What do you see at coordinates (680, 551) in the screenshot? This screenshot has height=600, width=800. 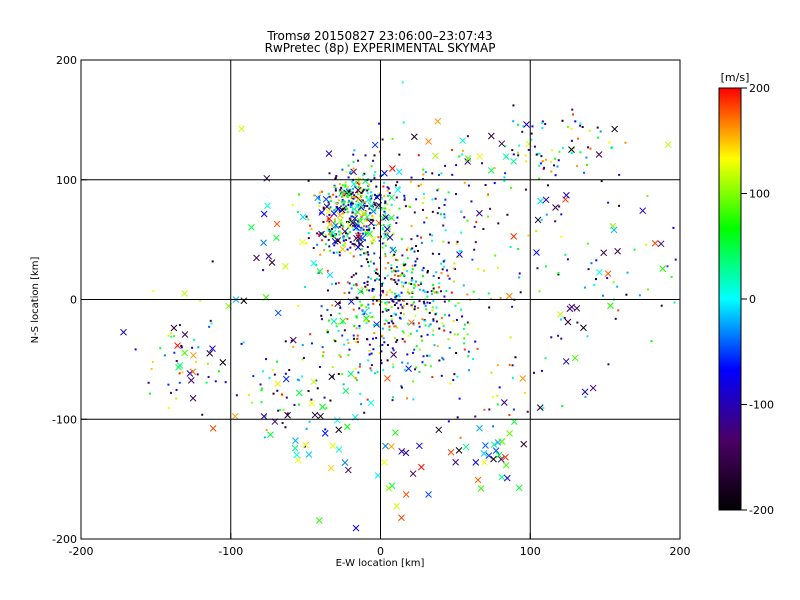 I see `x-tick-label: 200` at bounding box center [680, 551].